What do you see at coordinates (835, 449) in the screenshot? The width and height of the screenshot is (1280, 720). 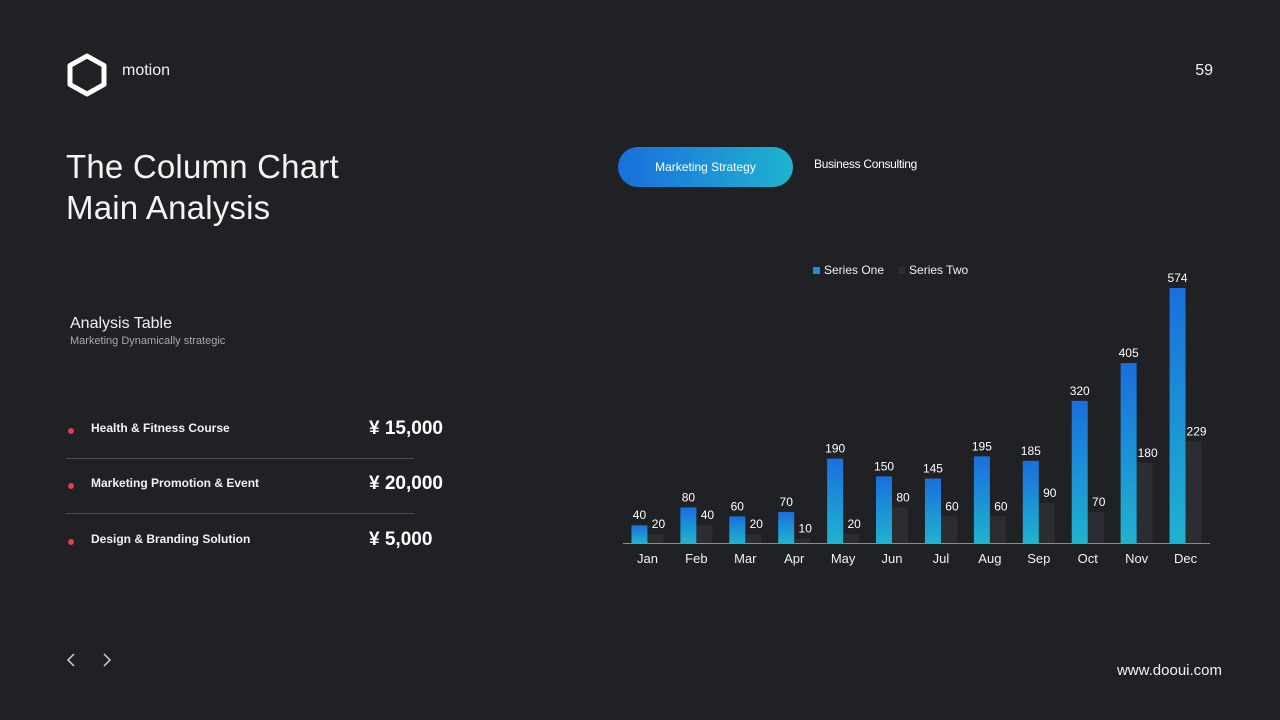 I see `data-label-series-one: 190` at bounding box center [835, 449].